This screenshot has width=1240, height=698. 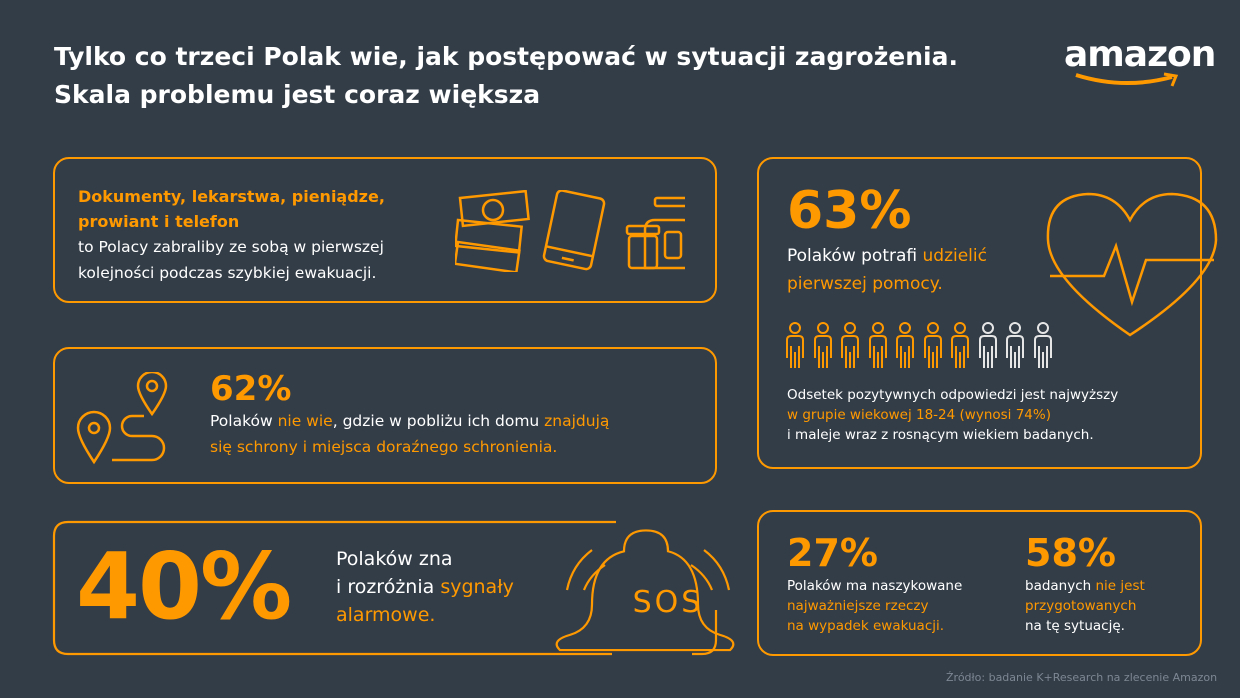 What do you see at coordinates (1075, 626) in the screenshot?
I see `t: na tę sytuację.` at bounding box center [1075, 626].